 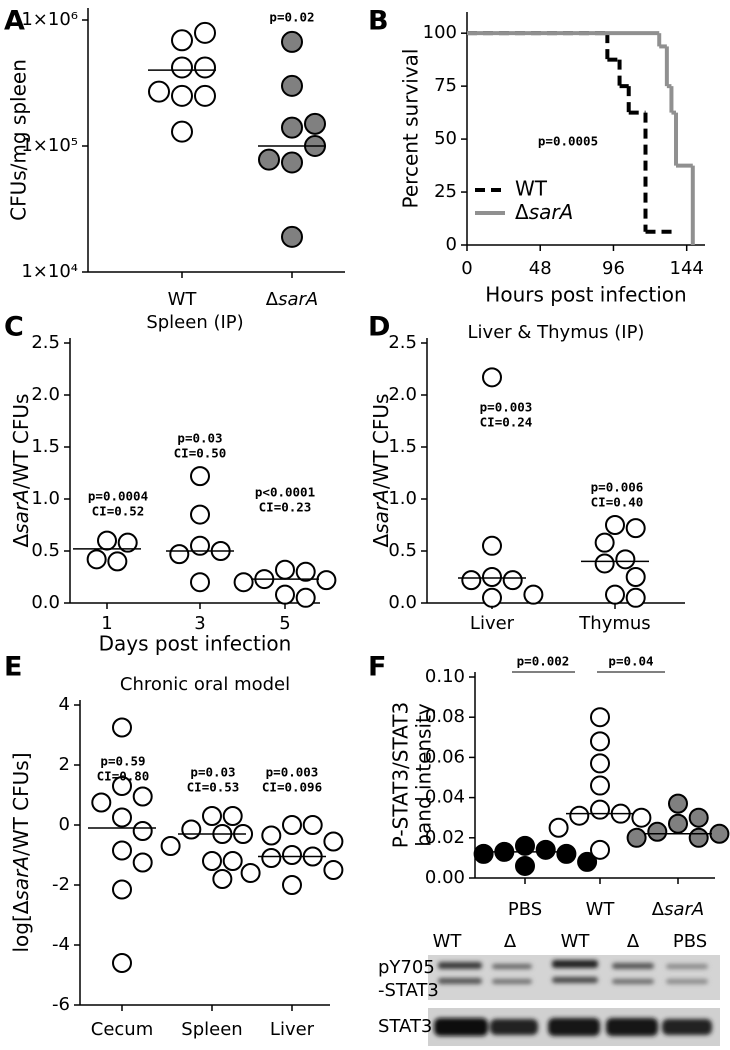 I want to click on panel-letter: B, so click(x=378, y=21).